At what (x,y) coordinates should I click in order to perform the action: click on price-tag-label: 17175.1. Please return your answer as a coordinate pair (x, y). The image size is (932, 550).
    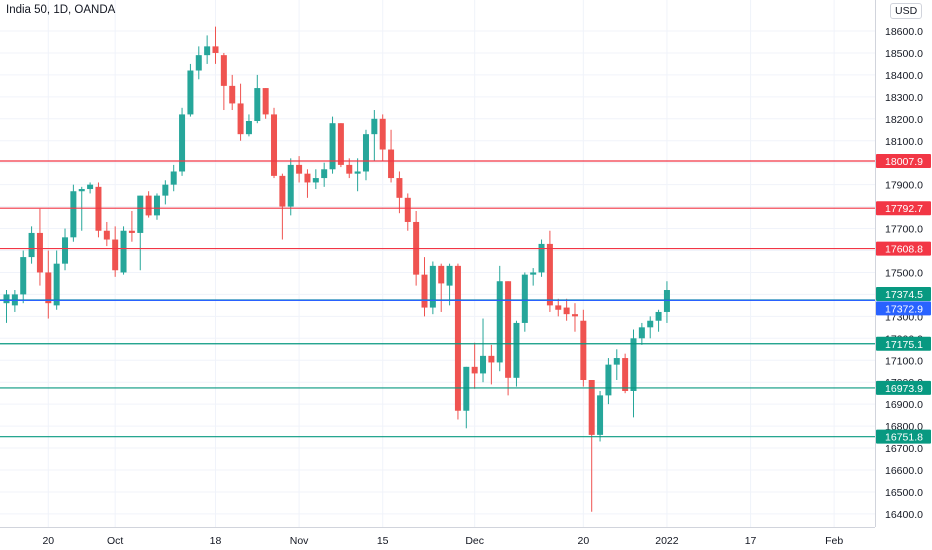
    Looking at the image, I should click on (904, 345).